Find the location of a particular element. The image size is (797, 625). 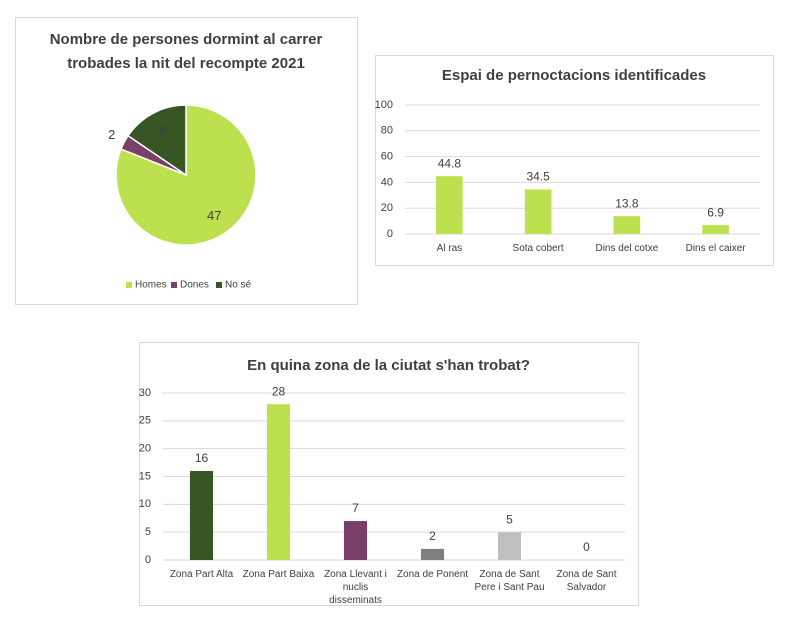

x-tick-label-box: Al ras is located at coordinates (449, 248).